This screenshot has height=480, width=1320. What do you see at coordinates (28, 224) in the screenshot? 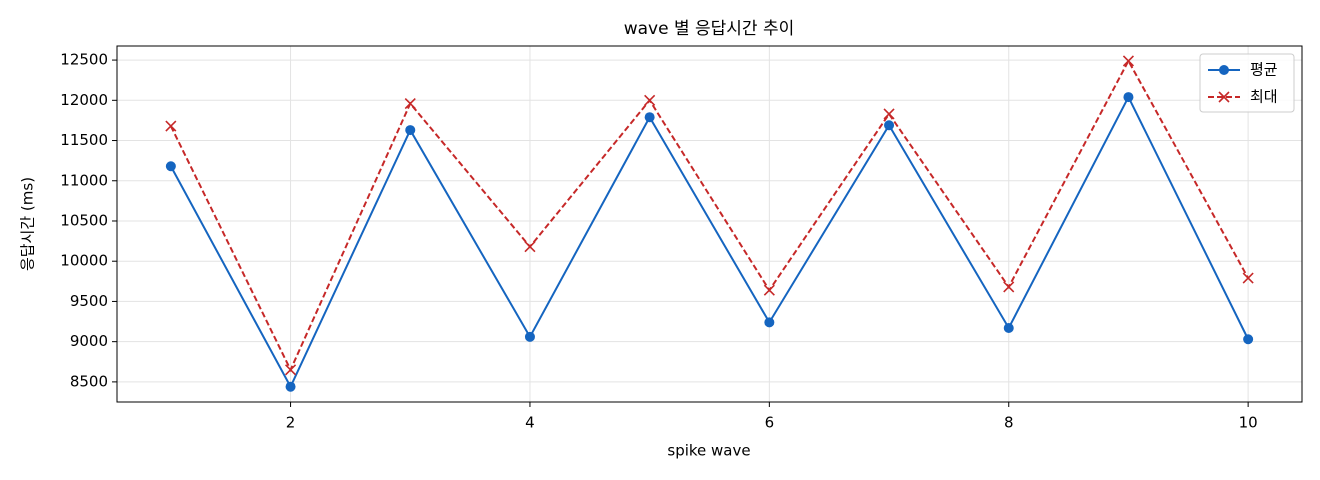
I see `y-axis-label: 응답시간 (ms)` at bounding box center [28, 224].